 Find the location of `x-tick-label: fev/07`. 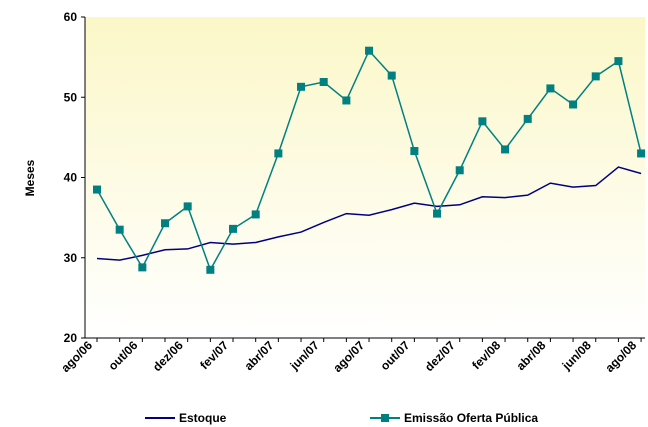

x-tick-label: fev/07 is located at coordinates (214, 355).